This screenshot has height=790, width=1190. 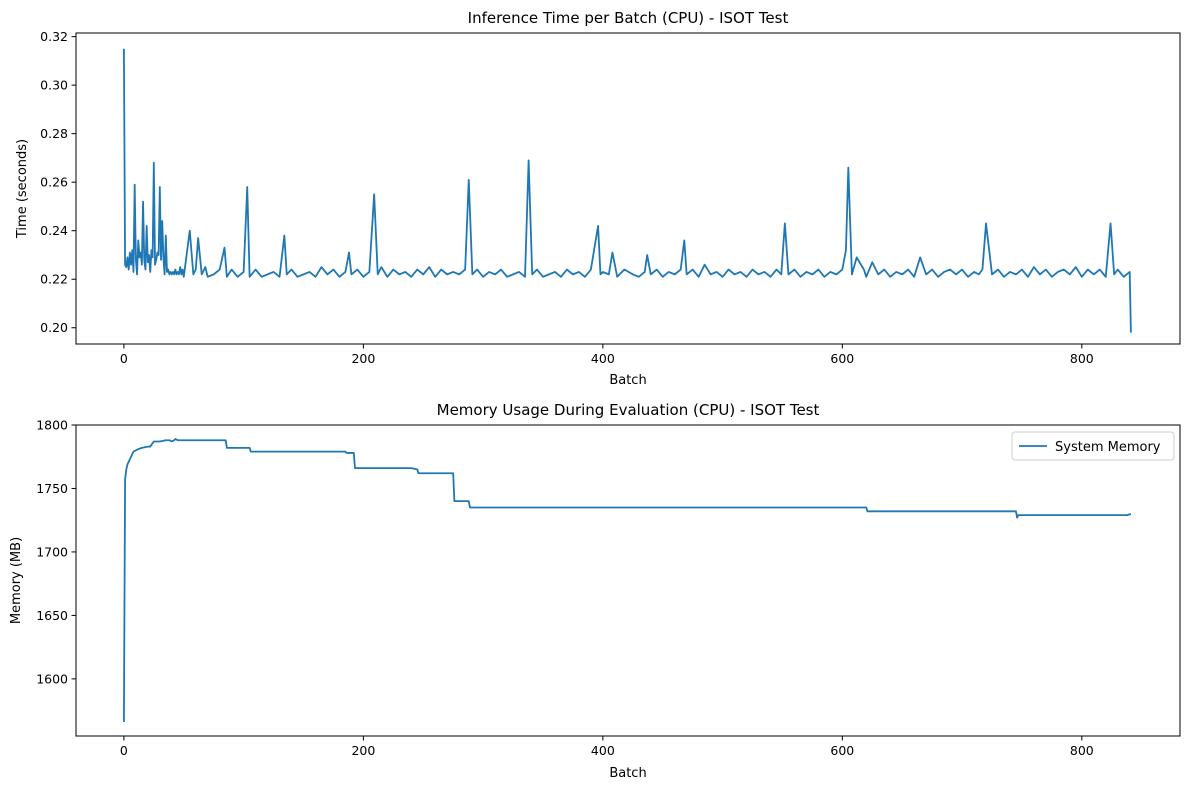 What do you see at coordinates (54, 133) in the screenshot?
I see `y-tick-label: 0.28` at bounding box center [54, 133].